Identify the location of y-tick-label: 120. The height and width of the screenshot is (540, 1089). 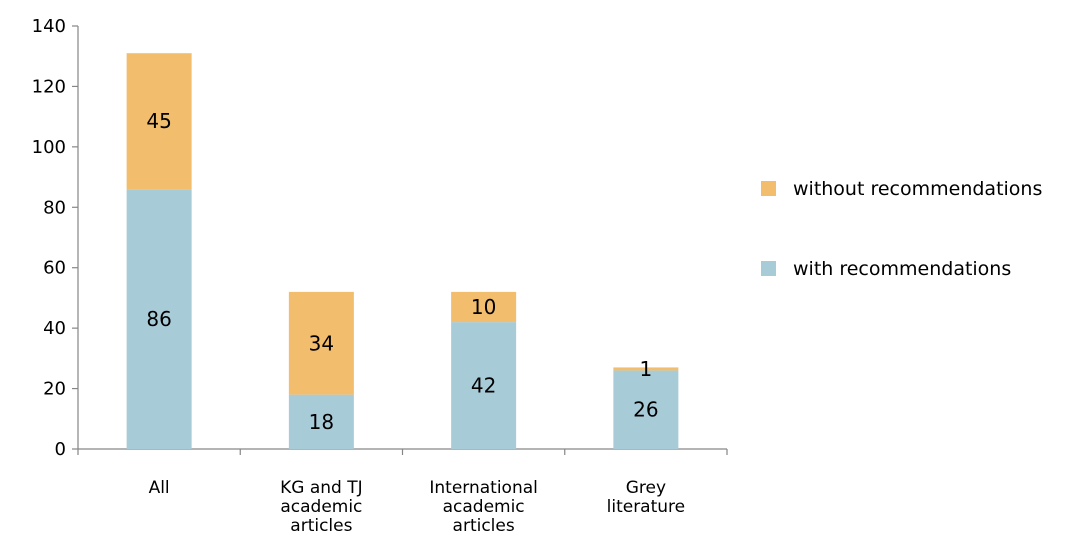
(49, 86).